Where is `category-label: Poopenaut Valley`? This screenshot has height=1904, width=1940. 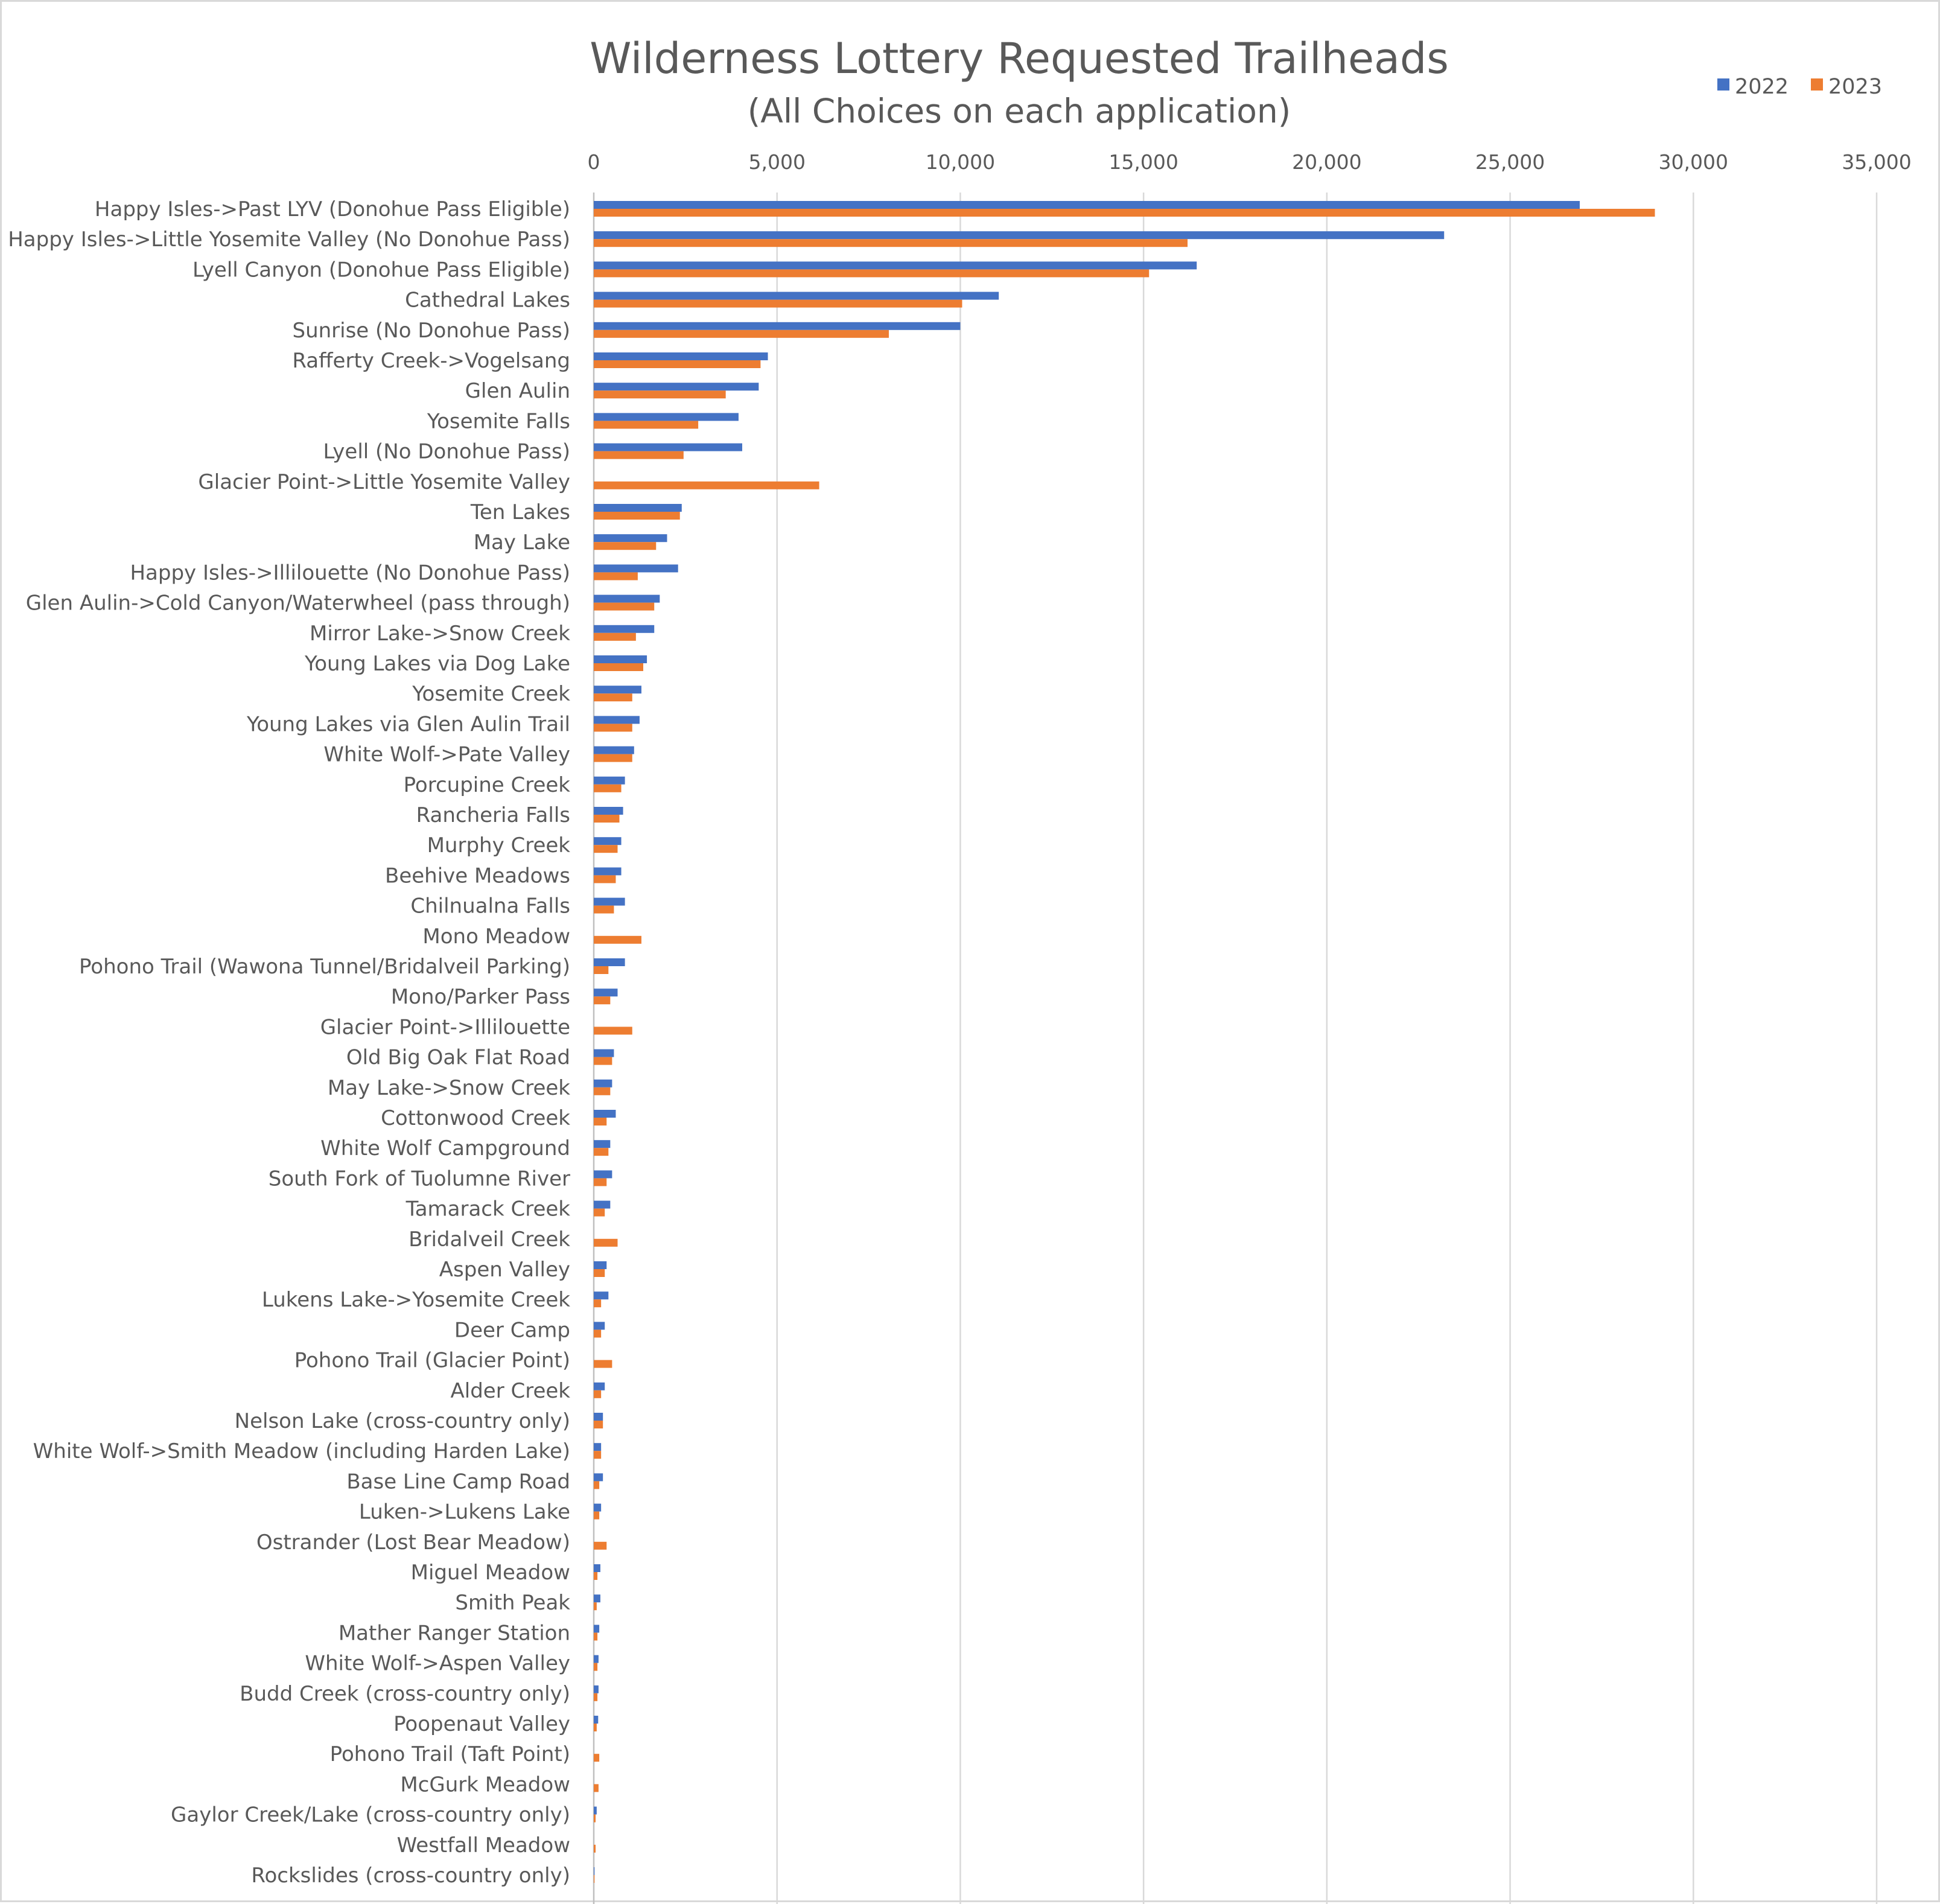
category-label: Poopenaut Valley is located at coordinates (481, 1724).